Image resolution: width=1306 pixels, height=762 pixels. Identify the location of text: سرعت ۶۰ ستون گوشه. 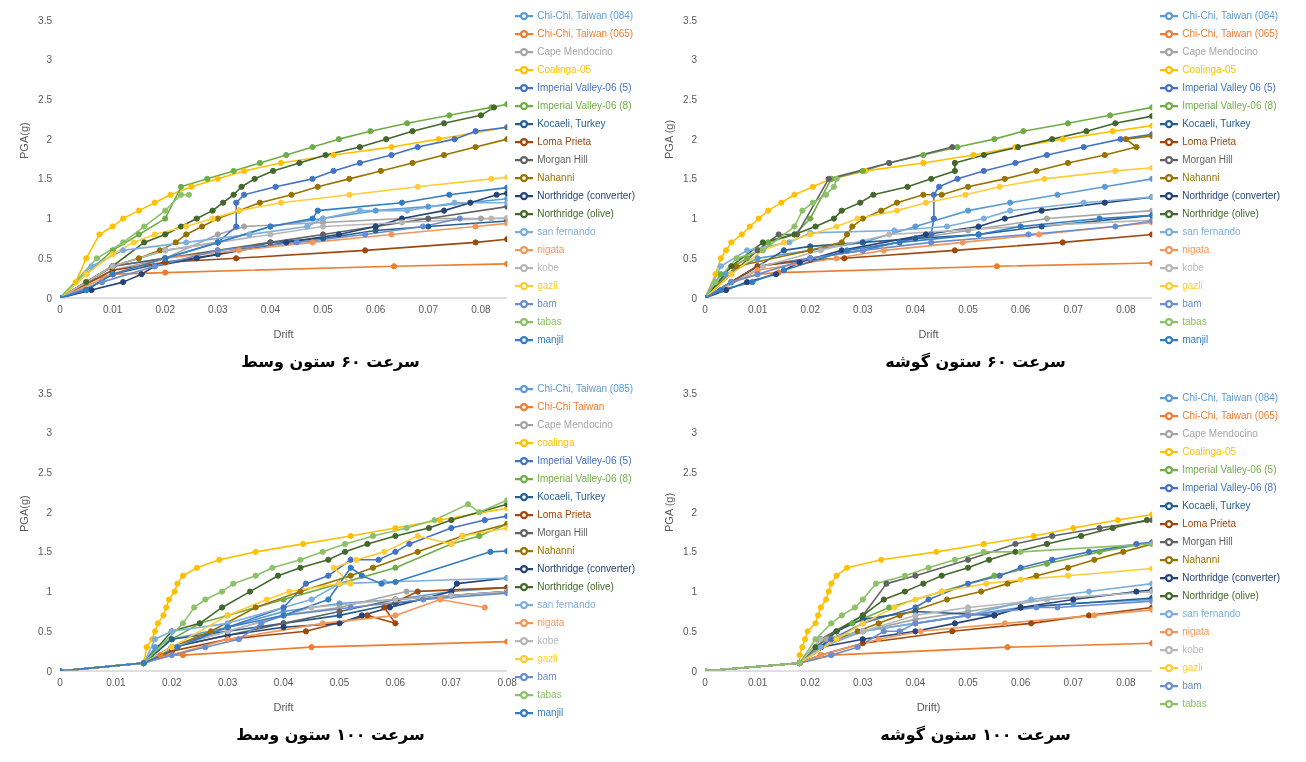
(975, 361).